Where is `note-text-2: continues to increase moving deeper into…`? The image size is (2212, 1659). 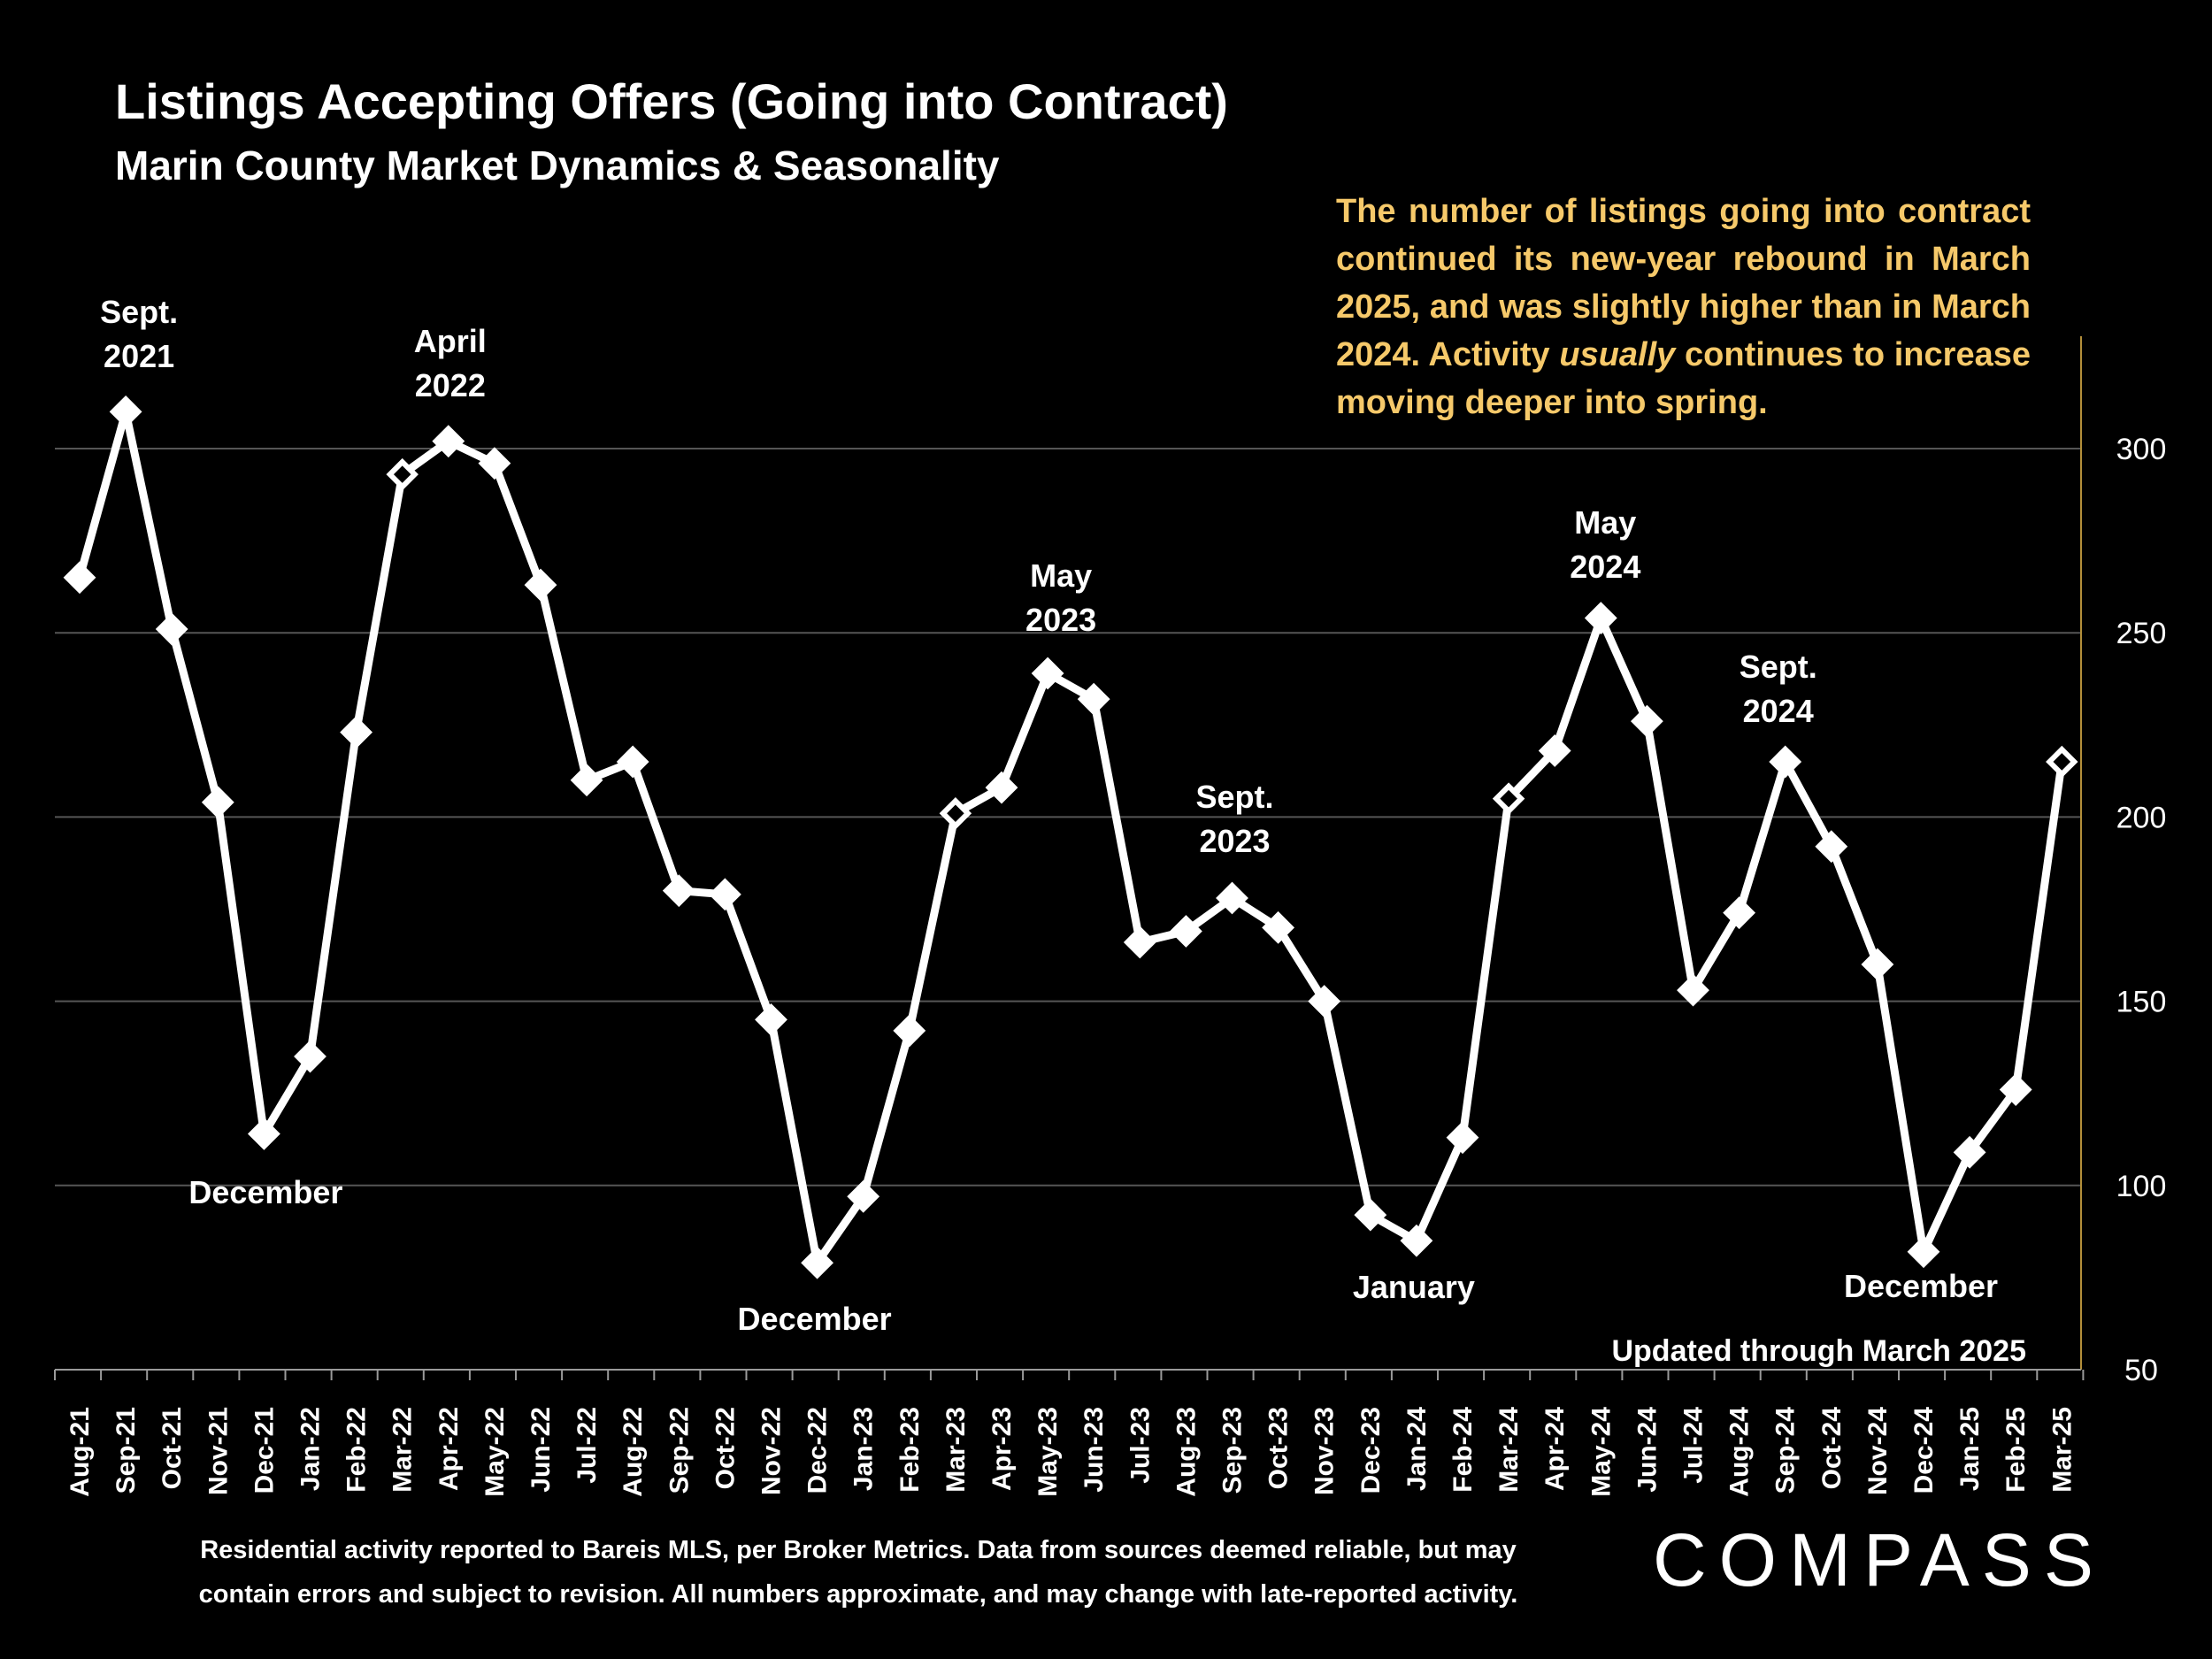
note-text-2: continues to increase moving deeper into… is located at coordinates (1684, 379).